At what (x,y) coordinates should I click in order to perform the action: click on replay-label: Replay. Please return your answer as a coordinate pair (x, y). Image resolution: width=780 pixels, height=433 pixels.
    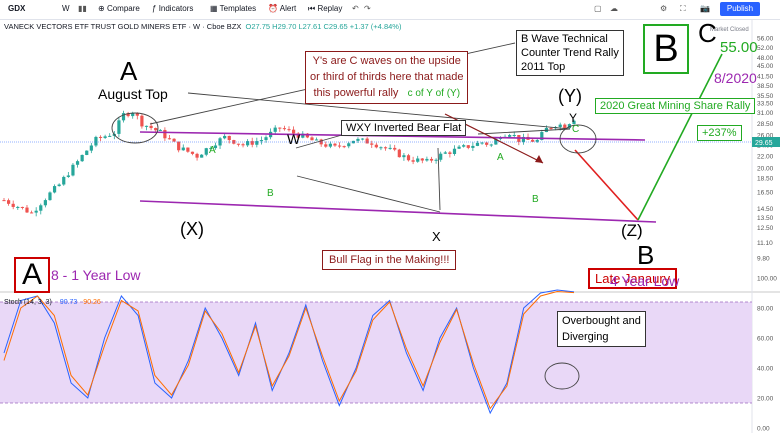
    Looking at the image, I should click on (330, 8).